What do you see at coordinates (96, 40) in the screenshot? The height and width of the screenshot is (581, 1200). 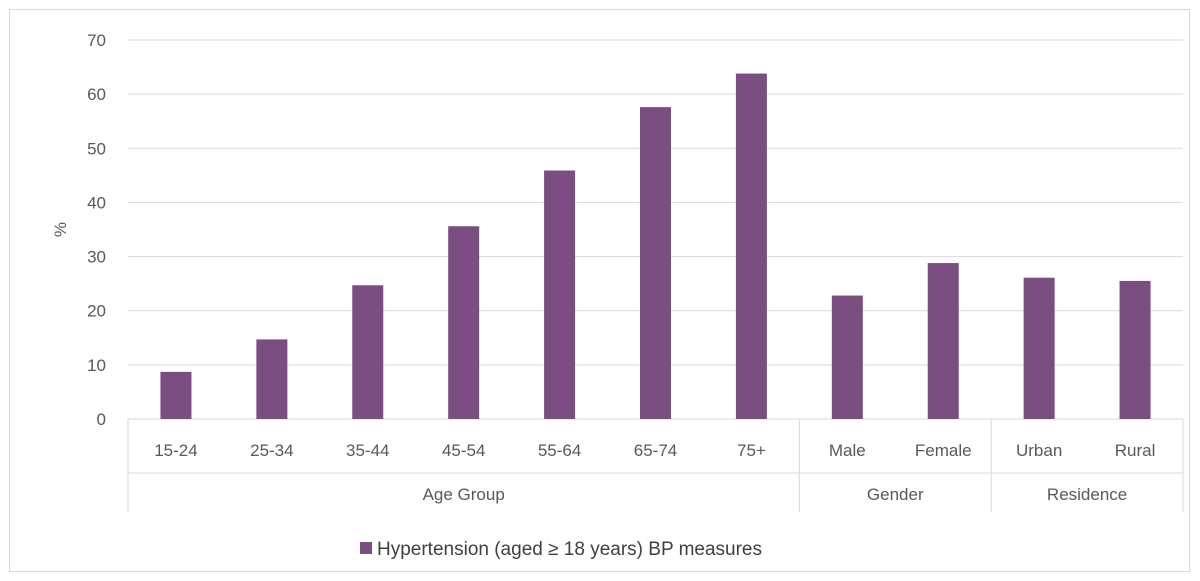 I see `y-tick-label: 70` at bounding box center [96, 40].